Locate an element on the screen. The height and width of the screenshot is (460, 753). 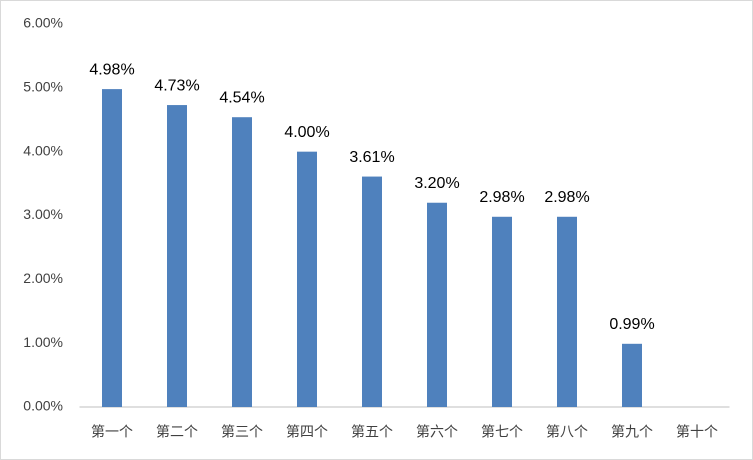
x-tick-label: 第一个 is located at coordinates (112, 432).